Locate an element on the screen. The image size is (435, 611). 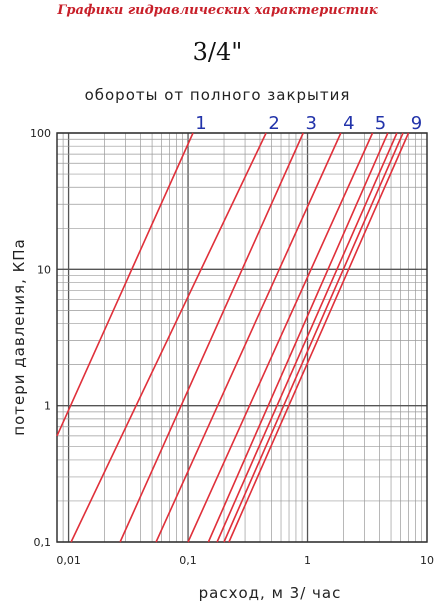
series-label: 3 is located at coordinates (310, 123).